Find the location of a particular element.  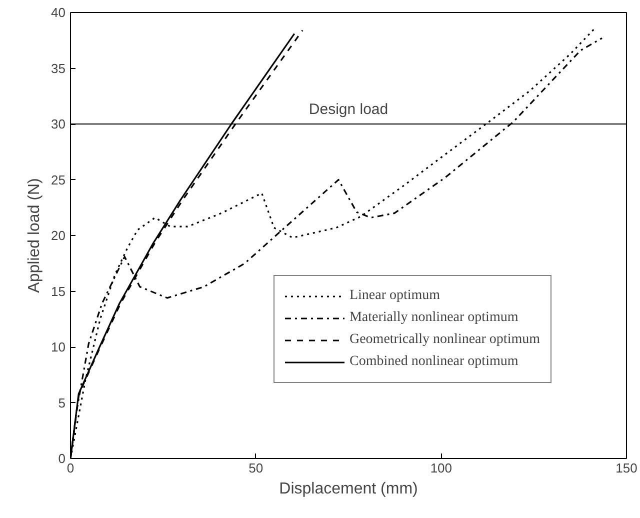

y-axis-title: Applied load (N) is located at coordinates (35, 235).